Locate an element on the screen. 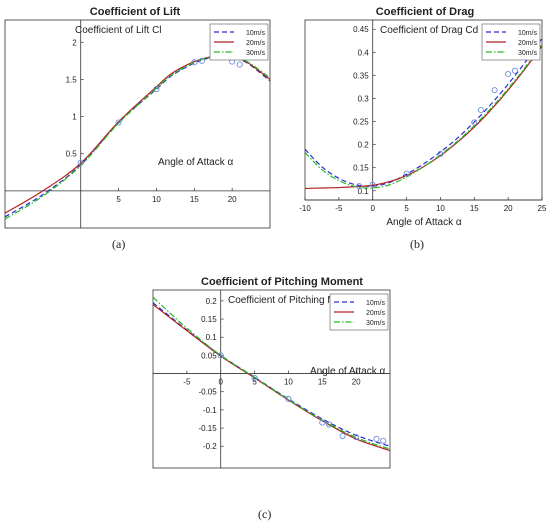 This screenshot has width=550, height=527. y-tick-label-drag: 0.35 is located at coordinates (361, 75).